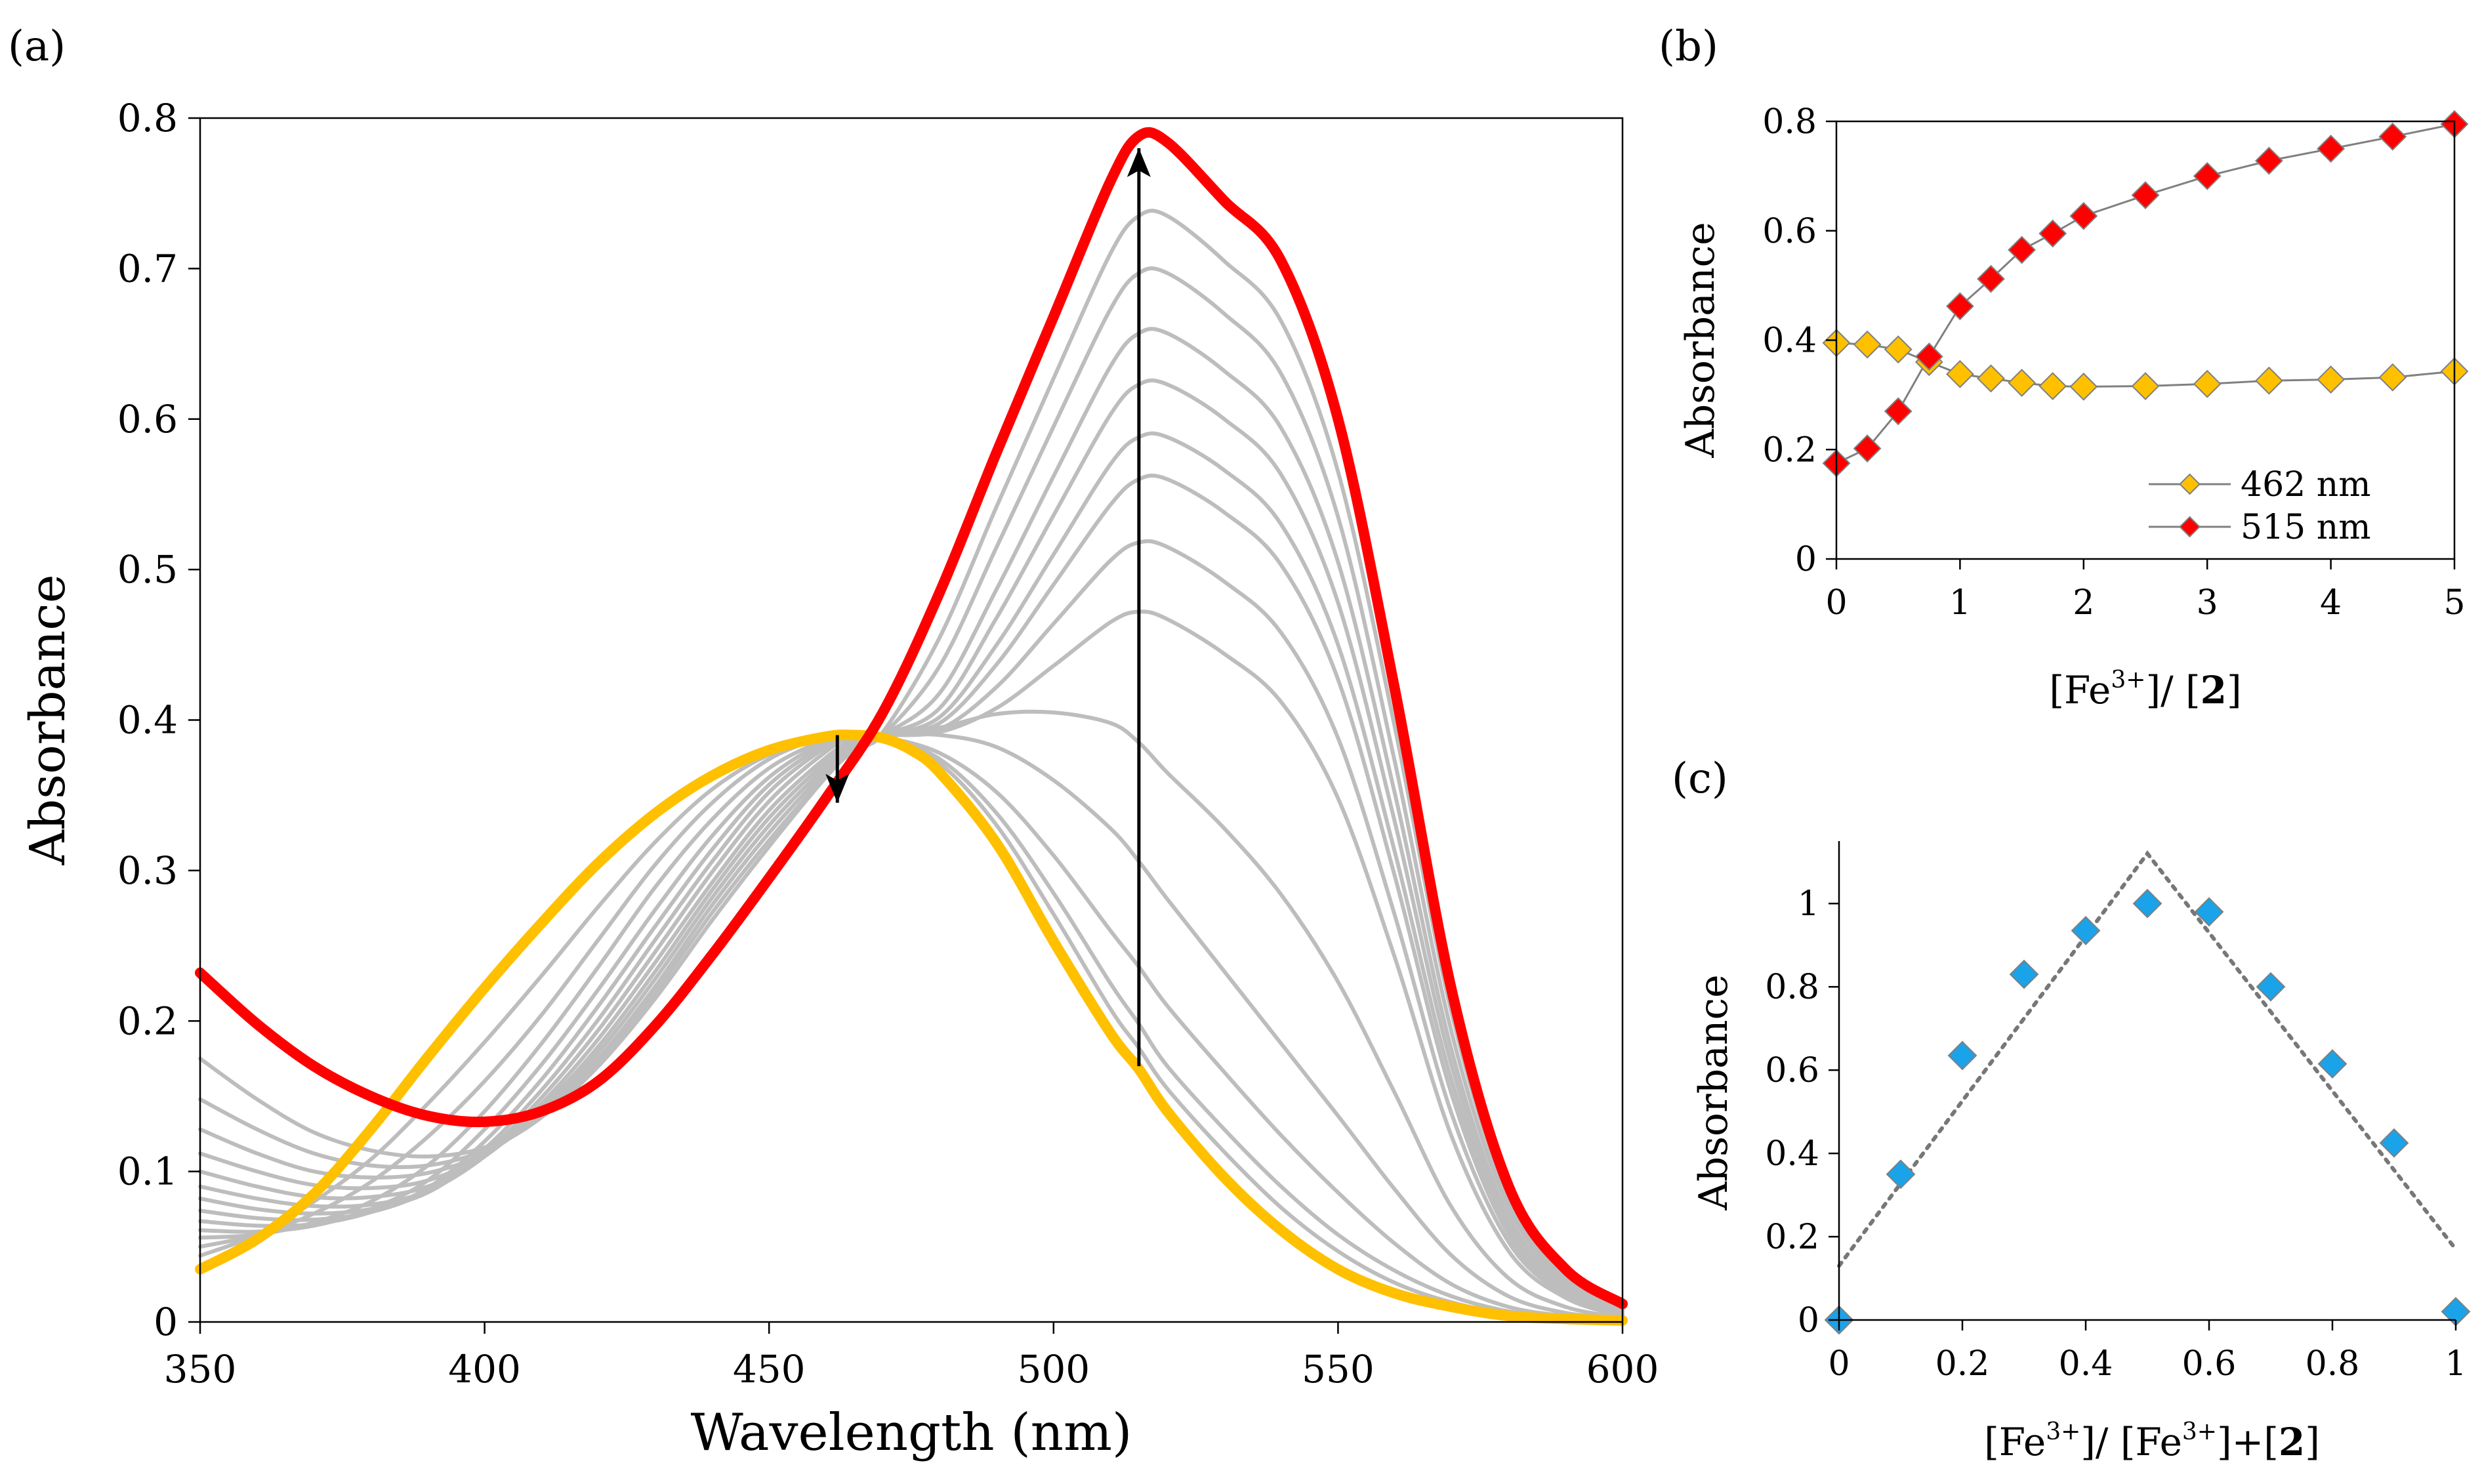 The image size is (2482, 1484). I want to click on a-ytick-label: 0.1, so click(147, 1171).